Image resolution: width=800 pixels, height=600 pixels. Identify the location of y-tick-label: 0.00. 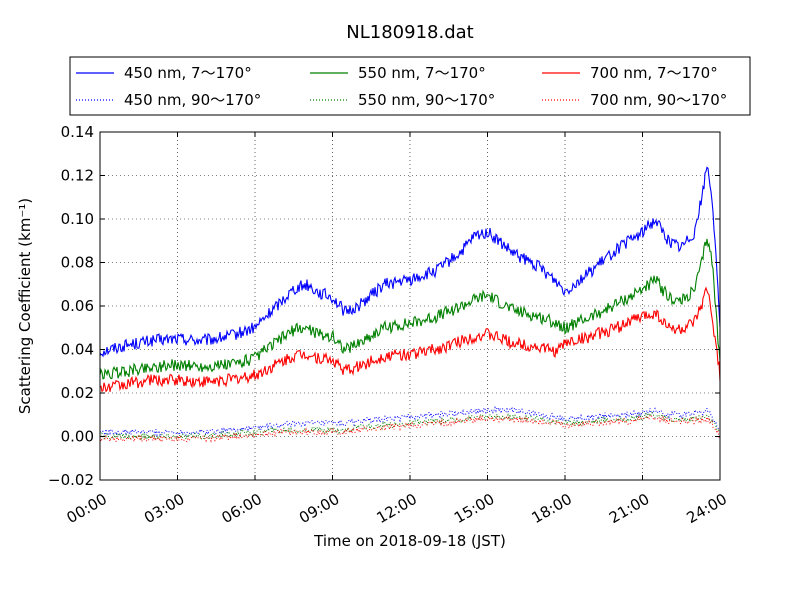
(77, 437).